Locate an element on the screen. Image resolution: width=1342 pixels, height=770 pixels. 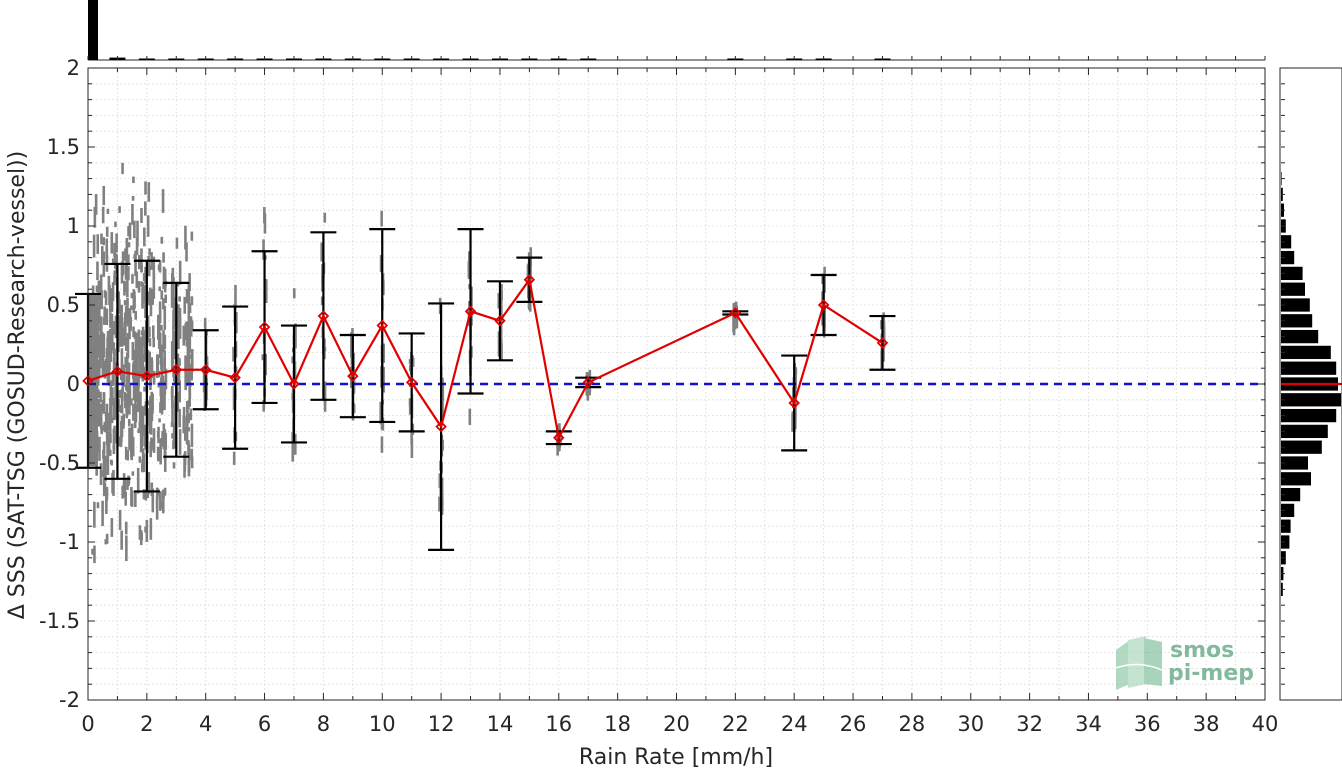
x-tick-label: 36 is located at coordinates (1147, 724).